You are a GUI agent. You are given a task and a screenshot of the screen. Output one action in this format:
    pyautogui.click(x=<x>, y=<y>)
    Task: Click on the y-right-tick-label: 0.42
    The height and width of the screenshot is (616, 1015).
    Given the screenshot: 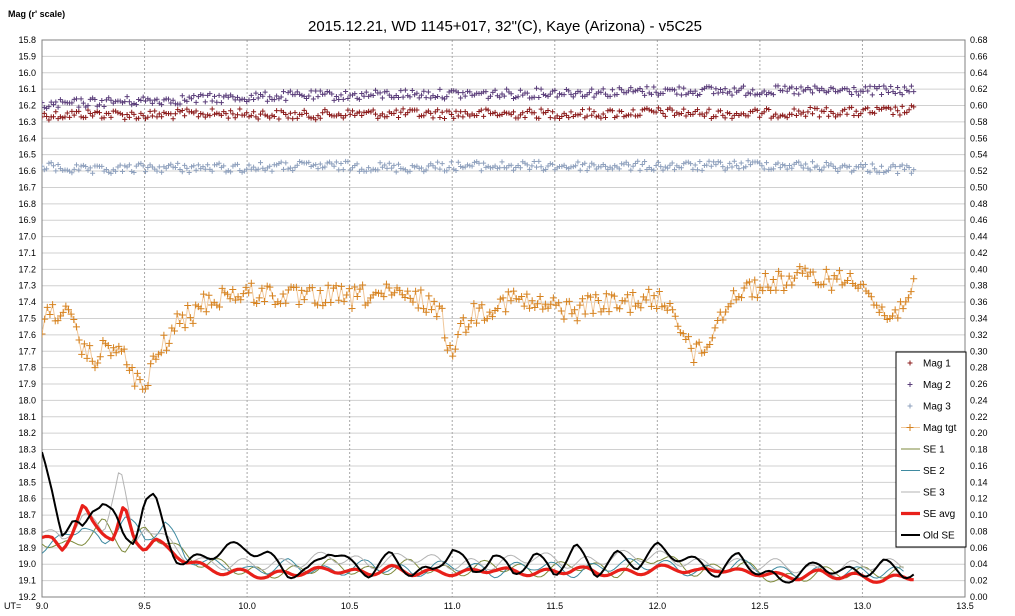 What is the action you would take?
    pyautogui.click(x=979, y=253)
    